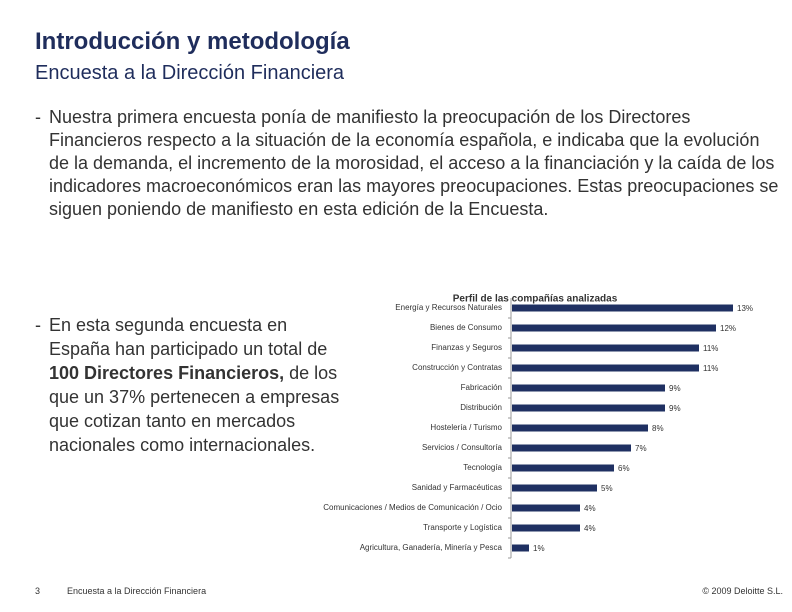 Image resolution: width=792 pixels, height=612 pixels. I want to click on footer-title: Encuesta a la Dirección Financiera, so click(137, 591).